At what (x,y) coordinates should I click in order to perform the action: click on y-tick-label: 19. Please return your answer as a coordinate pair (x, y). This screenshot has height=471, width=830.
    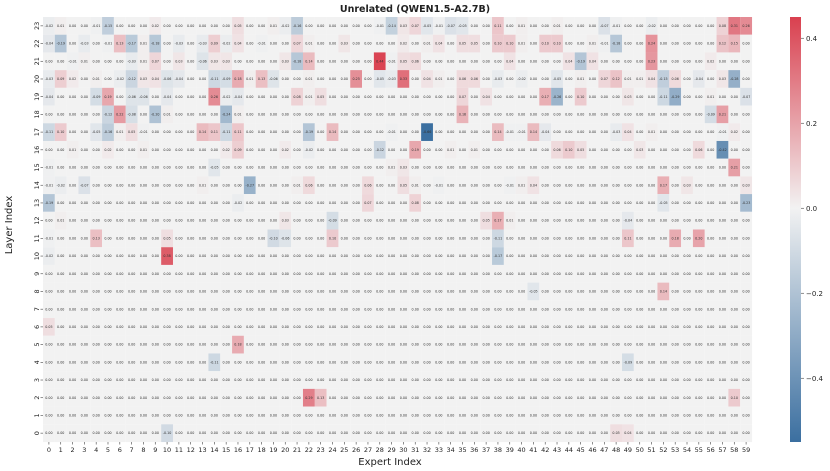
    Looking at the image, I should click on (37, 97).